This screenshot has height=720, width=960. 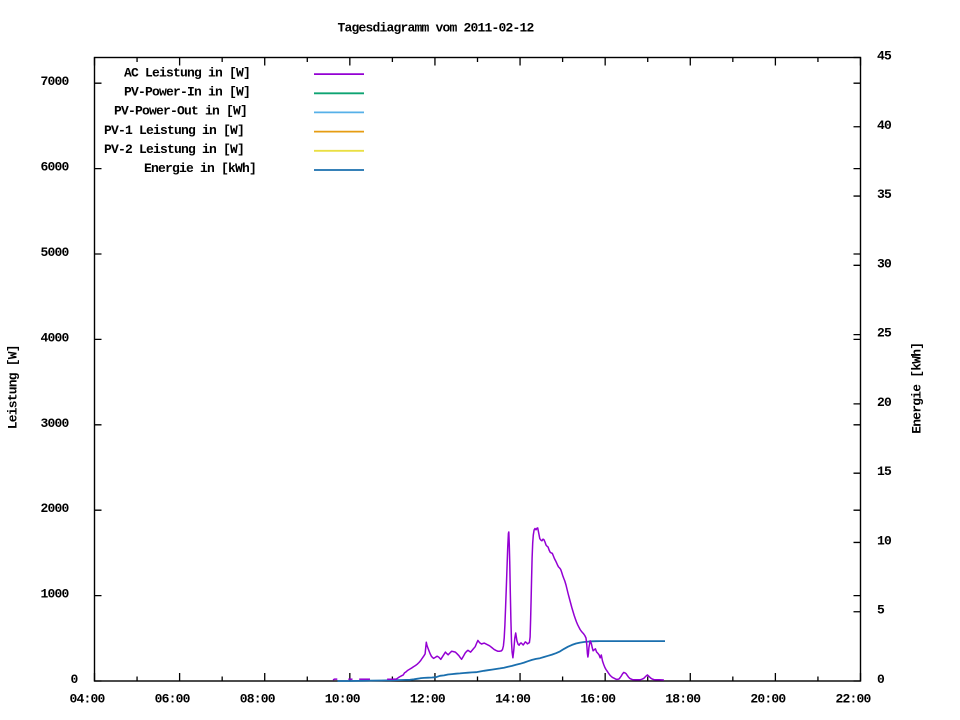 What do you see at coordinates (881, 610) in the screenshot?
I see `svg-text: 5` at bounding box center [881, 610].